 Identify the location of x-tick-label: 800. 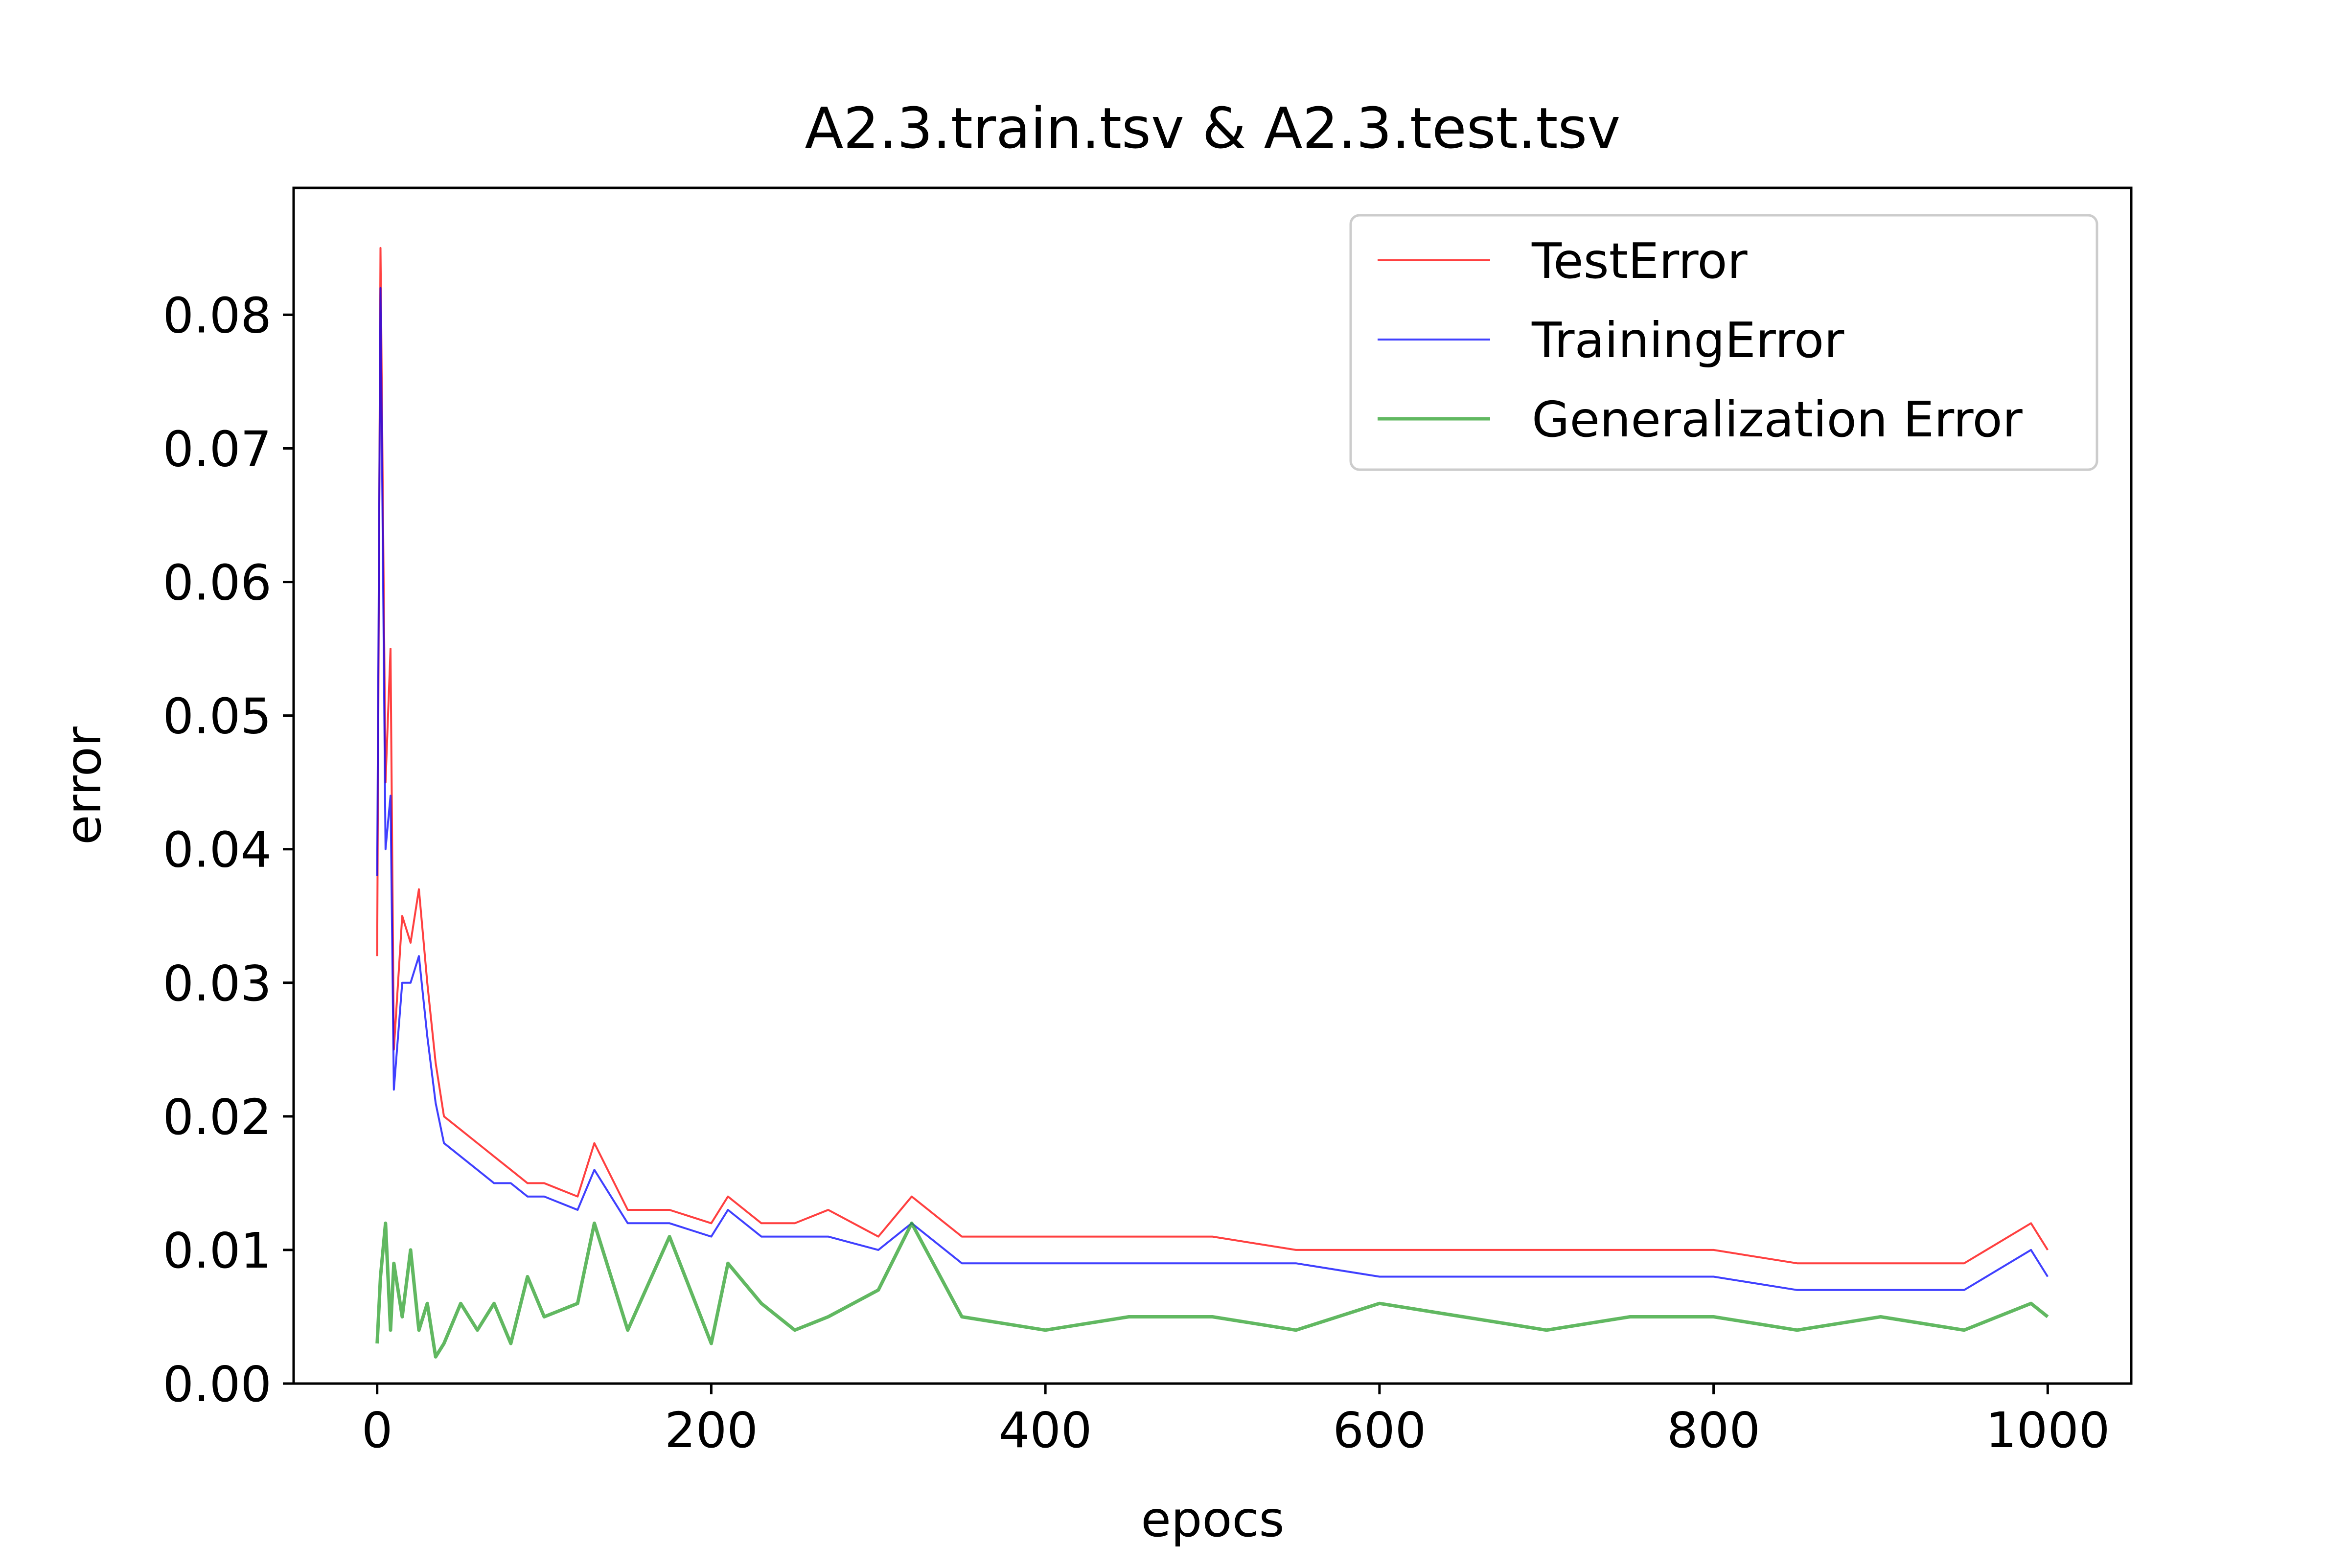
(1714, 1430).